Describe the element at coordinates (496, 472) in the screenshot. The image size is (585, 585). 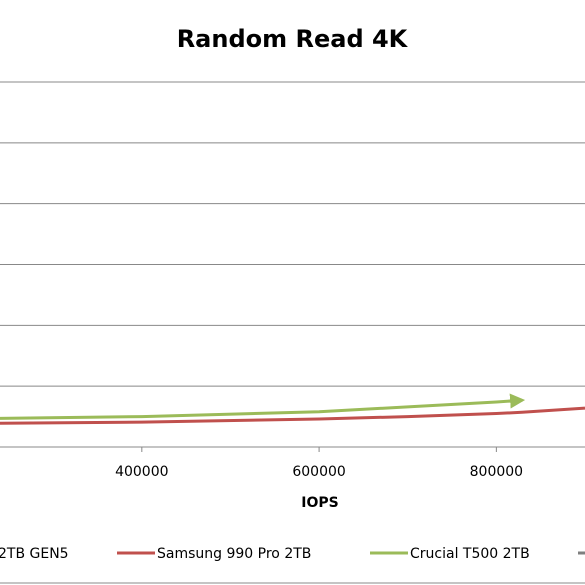
I see `x-tick-label: 800000` at that location.